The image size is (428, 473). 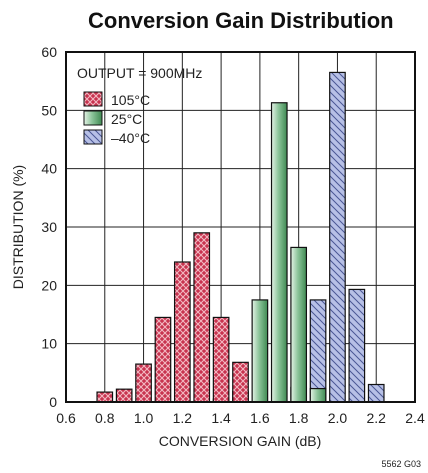 I want to click on legend-swatch-25c, so click(x=93, y=118).